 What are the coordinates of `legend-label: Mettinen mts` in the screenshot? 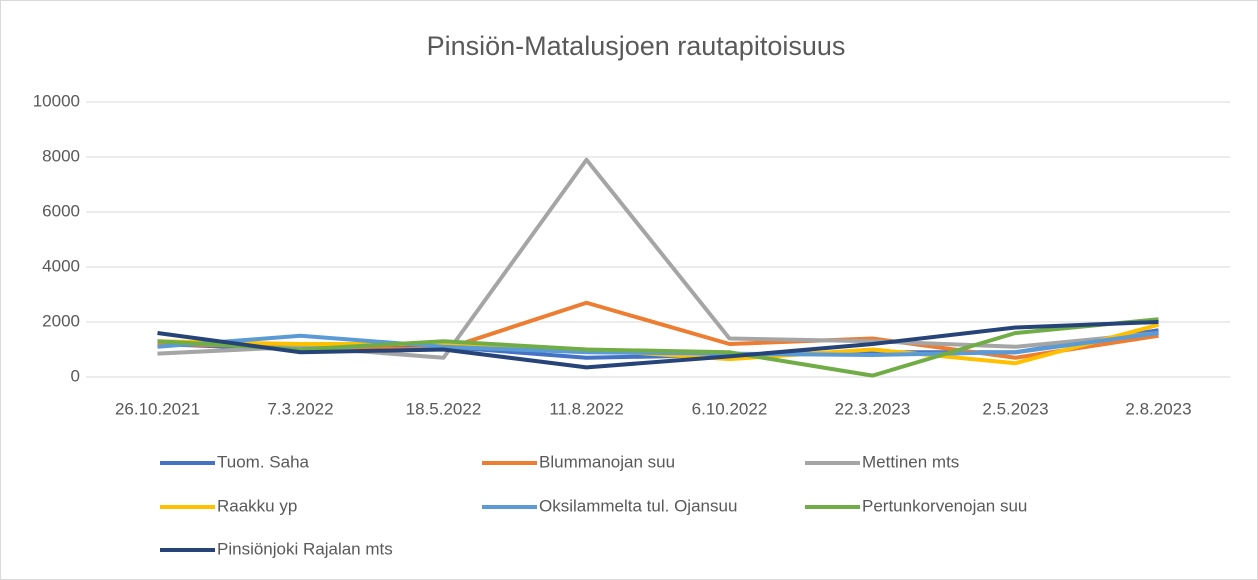 It's located at (910, 461).